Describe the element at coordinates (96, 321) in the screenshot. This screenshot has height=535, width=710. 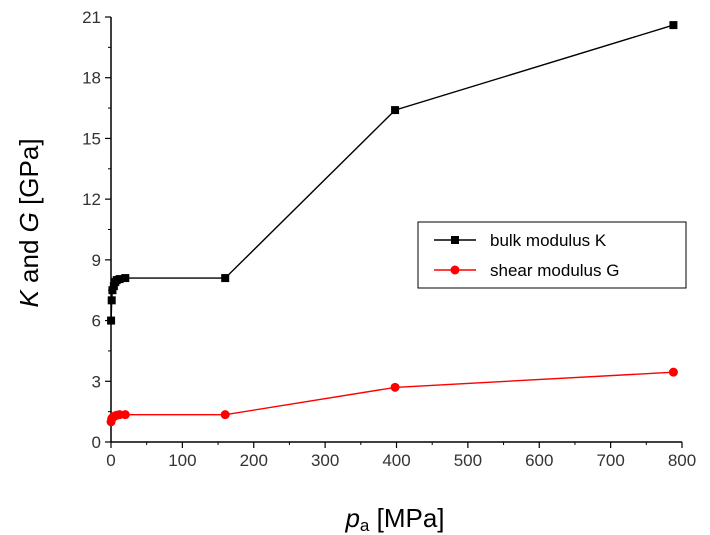
I see `y-tick-label: 6` at that location.